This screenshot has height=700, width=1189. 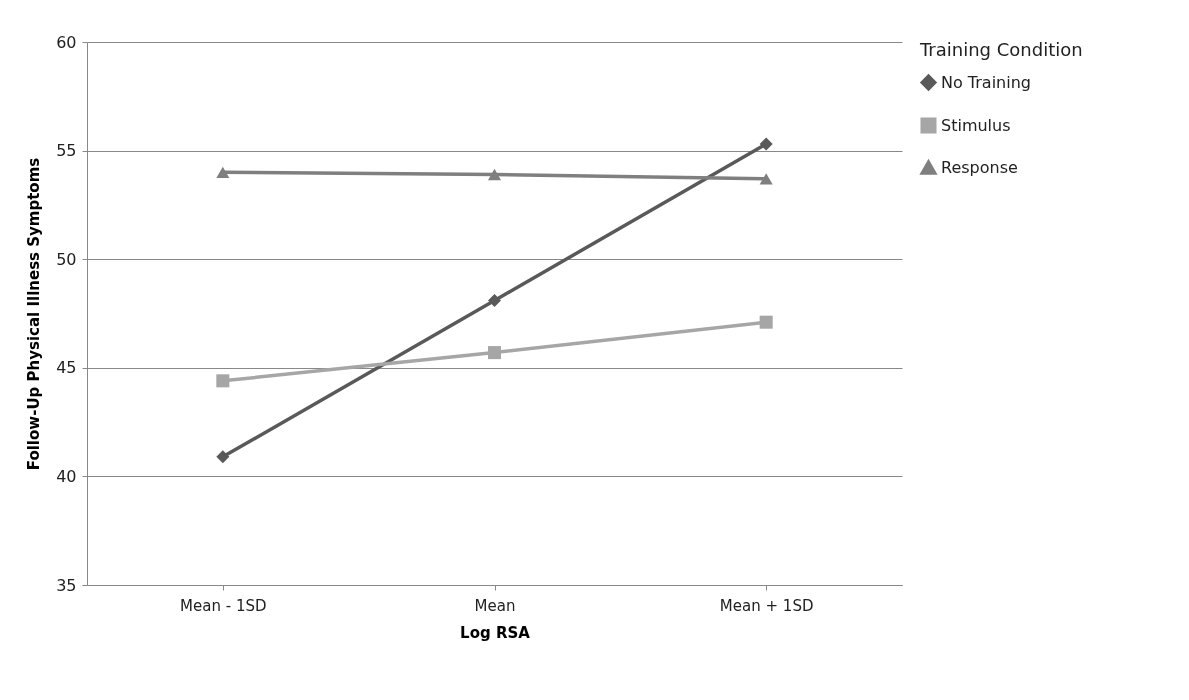 What do you see at coordinates (979, 167) in the screenshot?
I see `legend-label: Response` at bounding box center [979, 167].